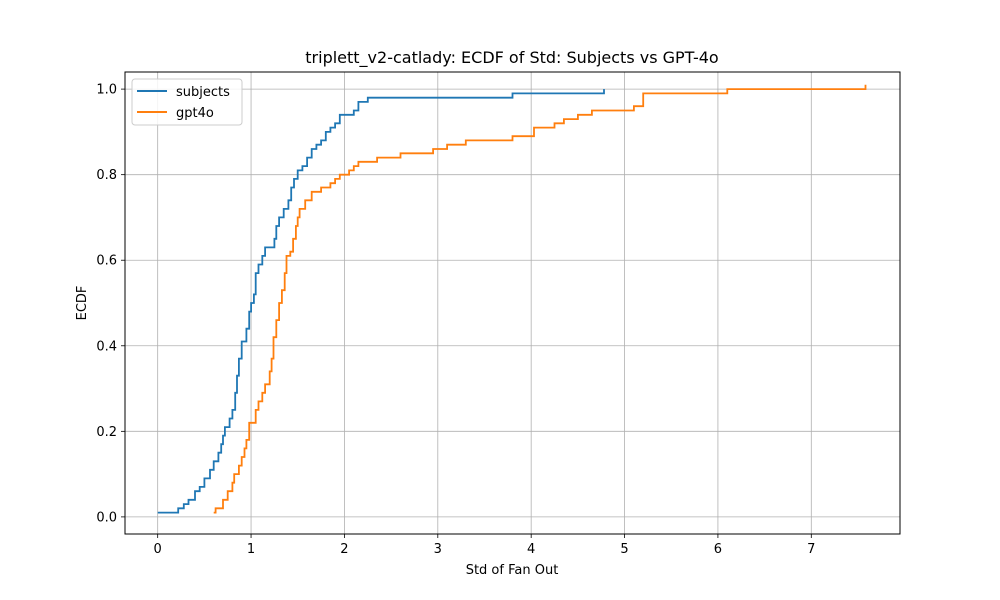  What do you see at coordinates (187, 102) in the screenshot?
I see `legend: subjects gpt4o` at bounding box center [187, 102].